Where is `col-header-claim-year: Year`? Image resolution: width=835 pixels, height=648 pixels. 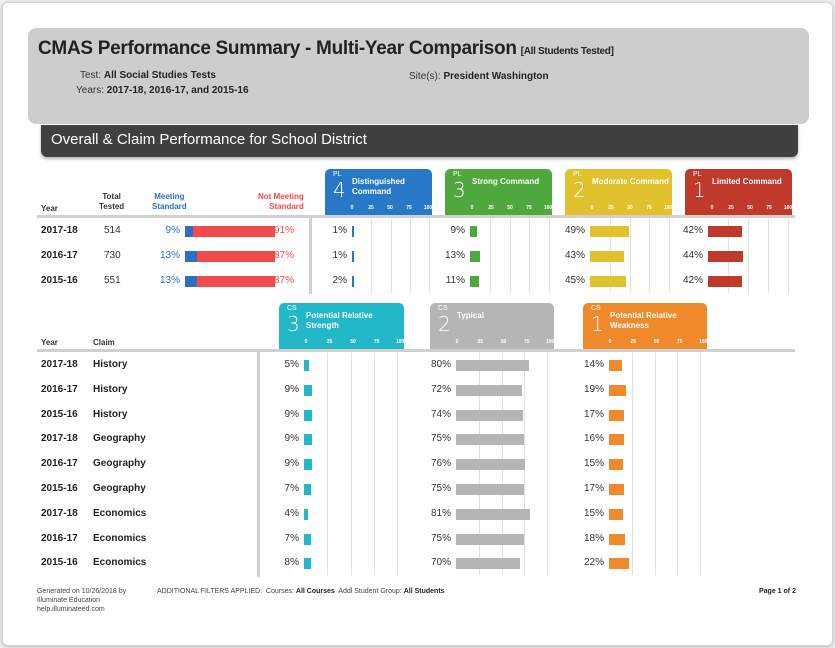 col-header-claim-year: Year is located at coordinates (49, 342).